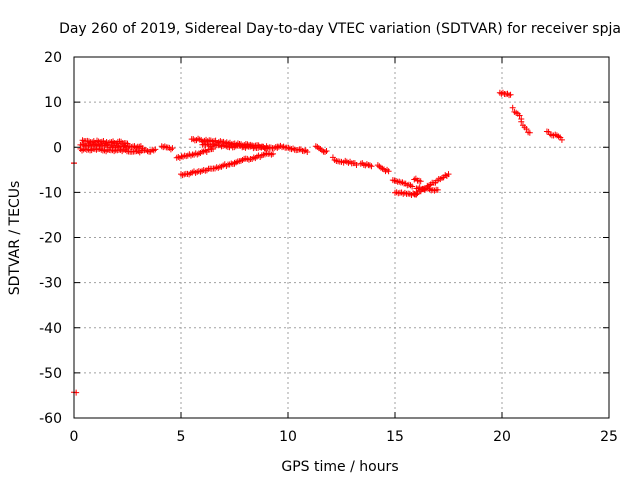 The image size is (640, 480). What do you see at coordinates (53, 58) in the screenshot?
I see `y-tick-label: 20` at bounding box center [53, 58].